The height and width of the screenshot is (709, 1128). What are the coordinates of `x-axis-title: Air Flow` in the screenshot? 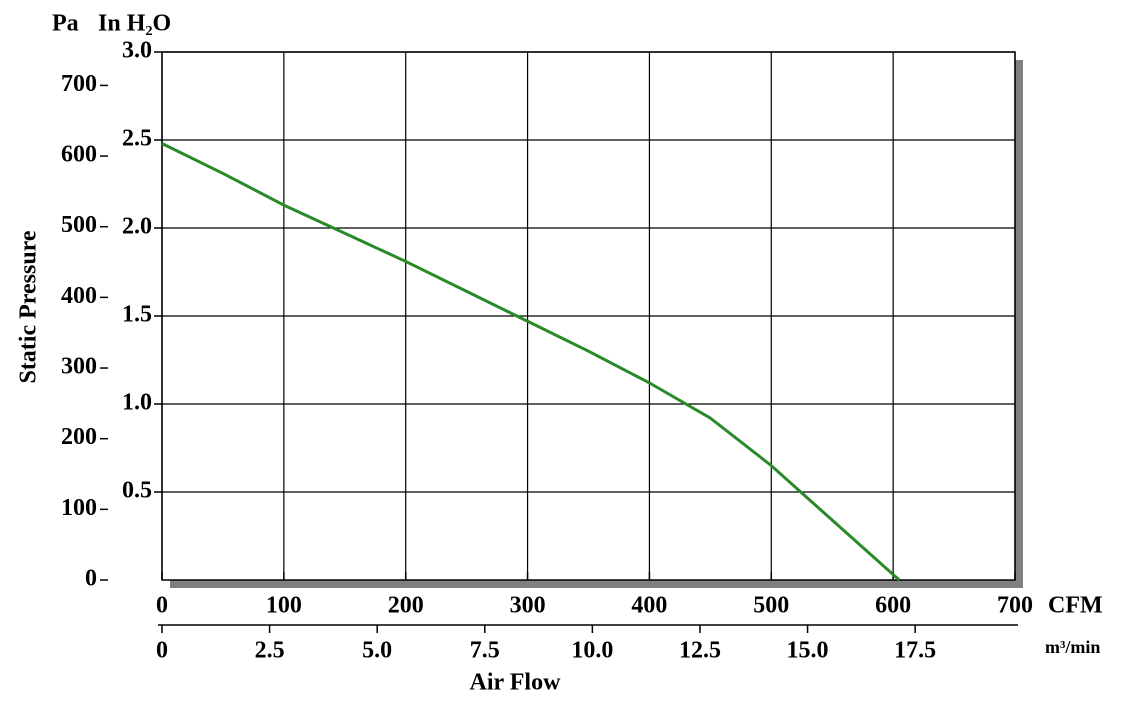 It's located at (516, 683).